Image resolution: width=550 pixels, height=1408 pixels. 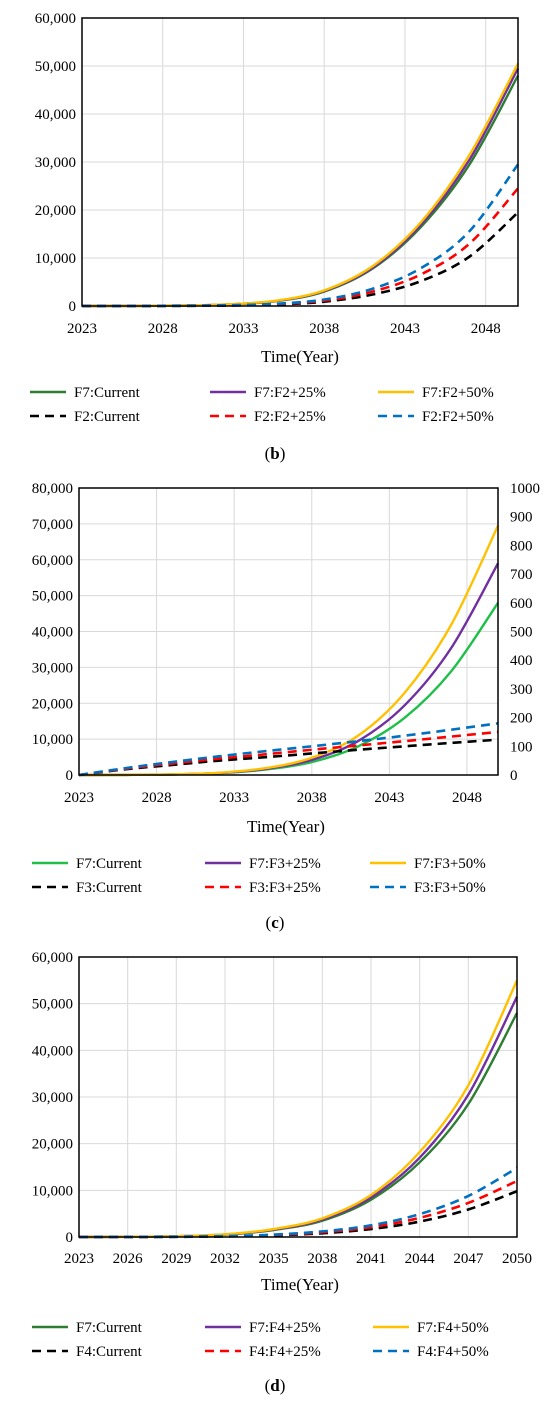 I want to click on chart-c-x-ticks: 2023 2028 2033 2038 2043 2048, so click(x=273, y=798).